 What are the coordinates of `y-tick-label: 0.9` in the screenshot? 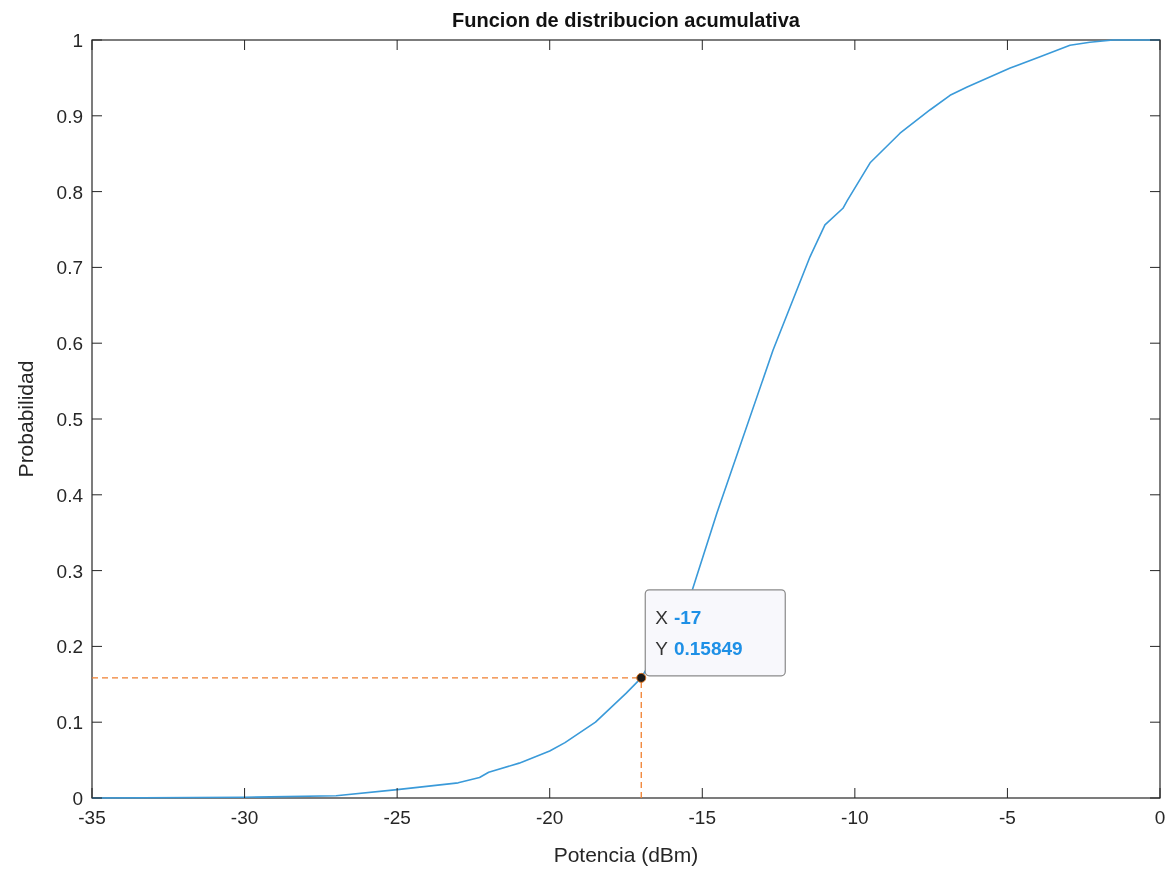 It's located at (69, 116).